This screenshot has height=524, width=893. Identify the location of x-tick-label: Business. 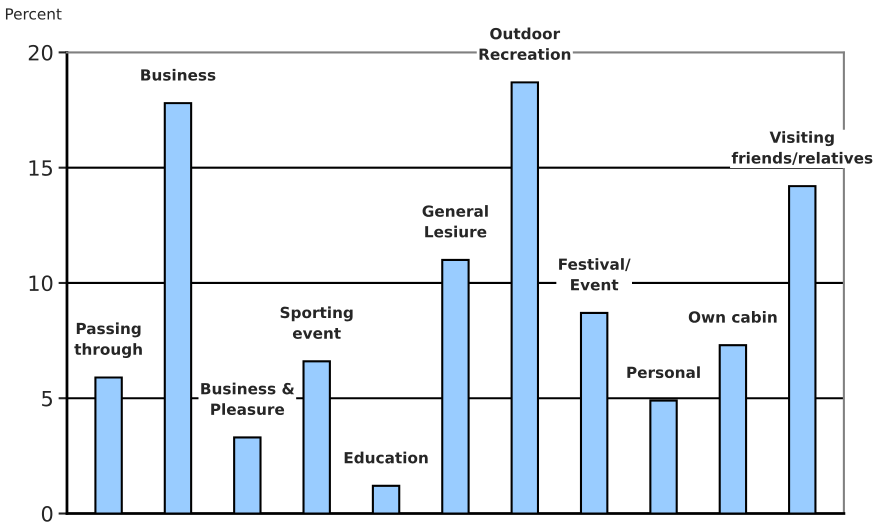
(178, 74).